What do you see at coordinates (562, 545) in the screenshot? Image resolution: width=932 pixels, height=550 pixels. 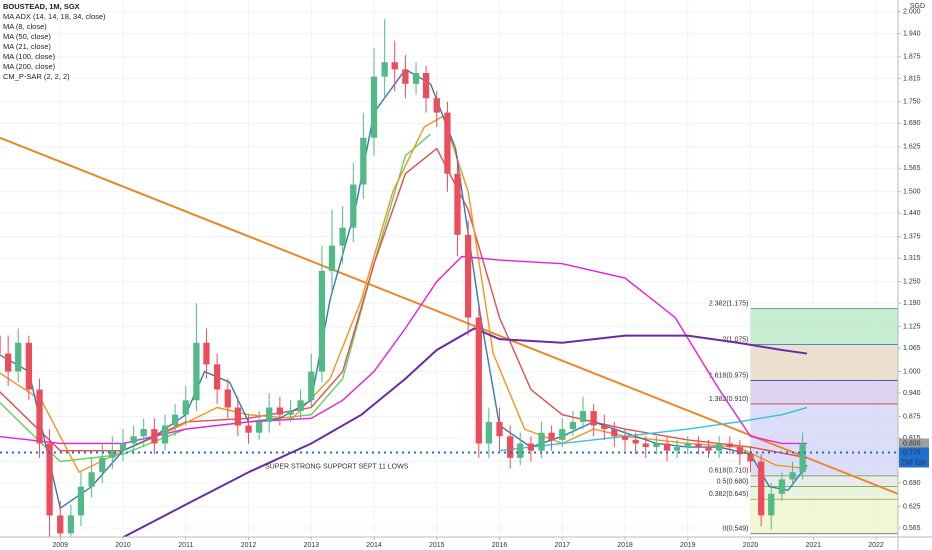 I see `x-tick-label: 2017` at bounding box center [562, 545].